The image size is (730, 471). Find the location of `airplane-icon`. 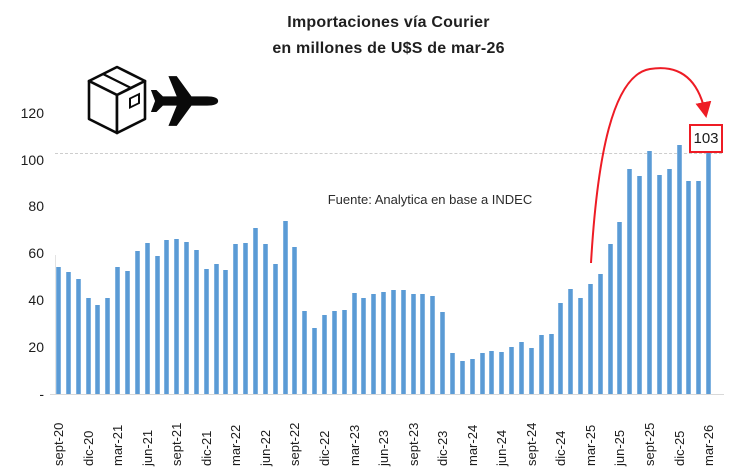

airplane-icon is located at coordinates (185, 103).